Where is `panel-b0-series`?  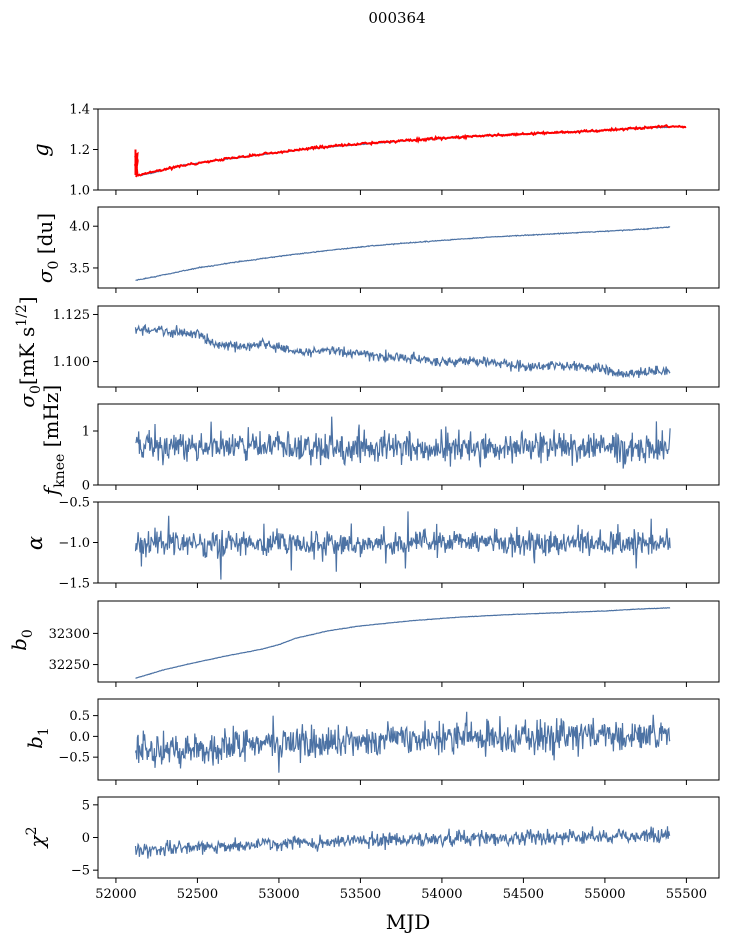 panel-b0-series is located at coordinates (403, 643).